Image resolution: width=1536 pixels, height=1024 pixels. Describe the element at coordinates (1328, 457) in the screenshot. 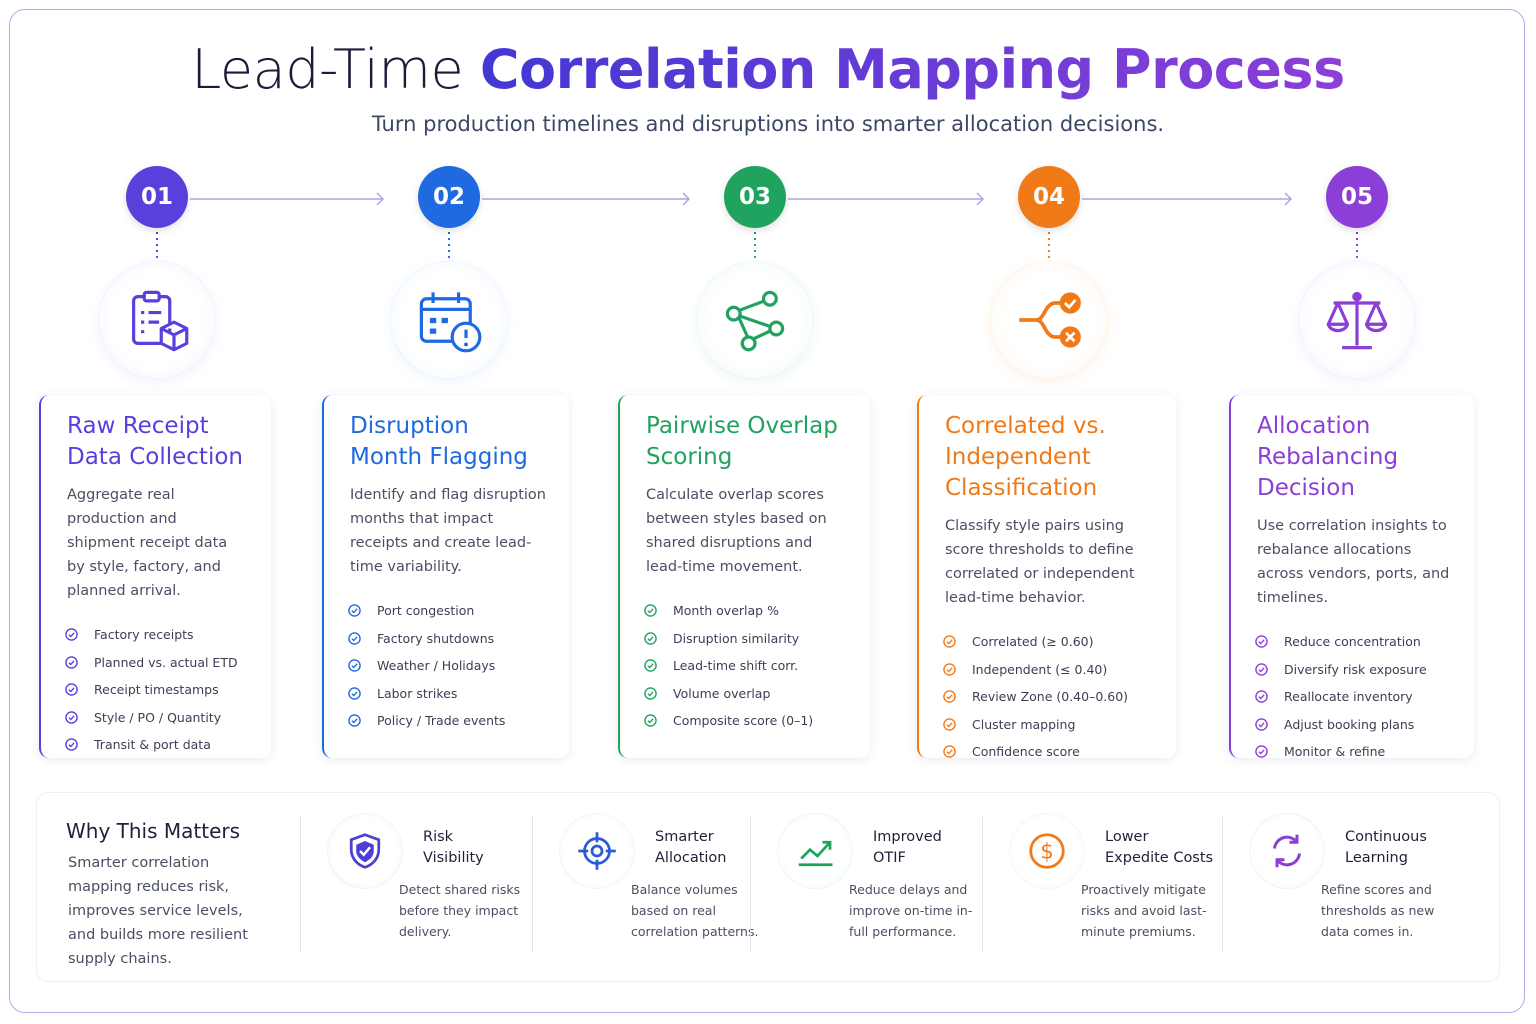

I see `step-title: Allocation Rebalancing Decision` at that location.